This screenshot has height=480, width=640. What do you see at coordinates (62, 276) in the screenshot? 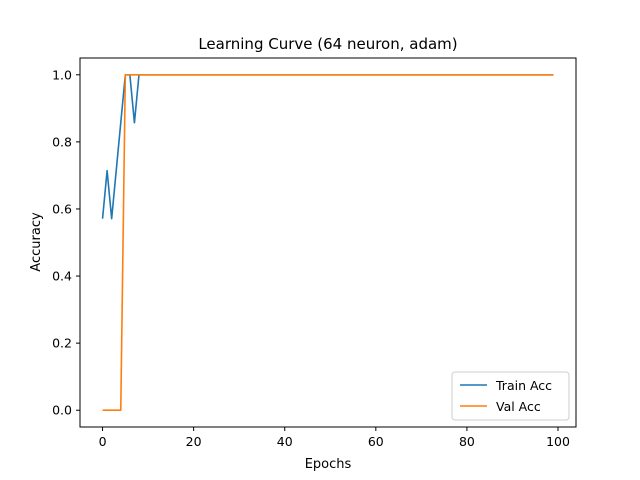
I see `y-tick-label: 0.4` at bounding box center [62, 276].